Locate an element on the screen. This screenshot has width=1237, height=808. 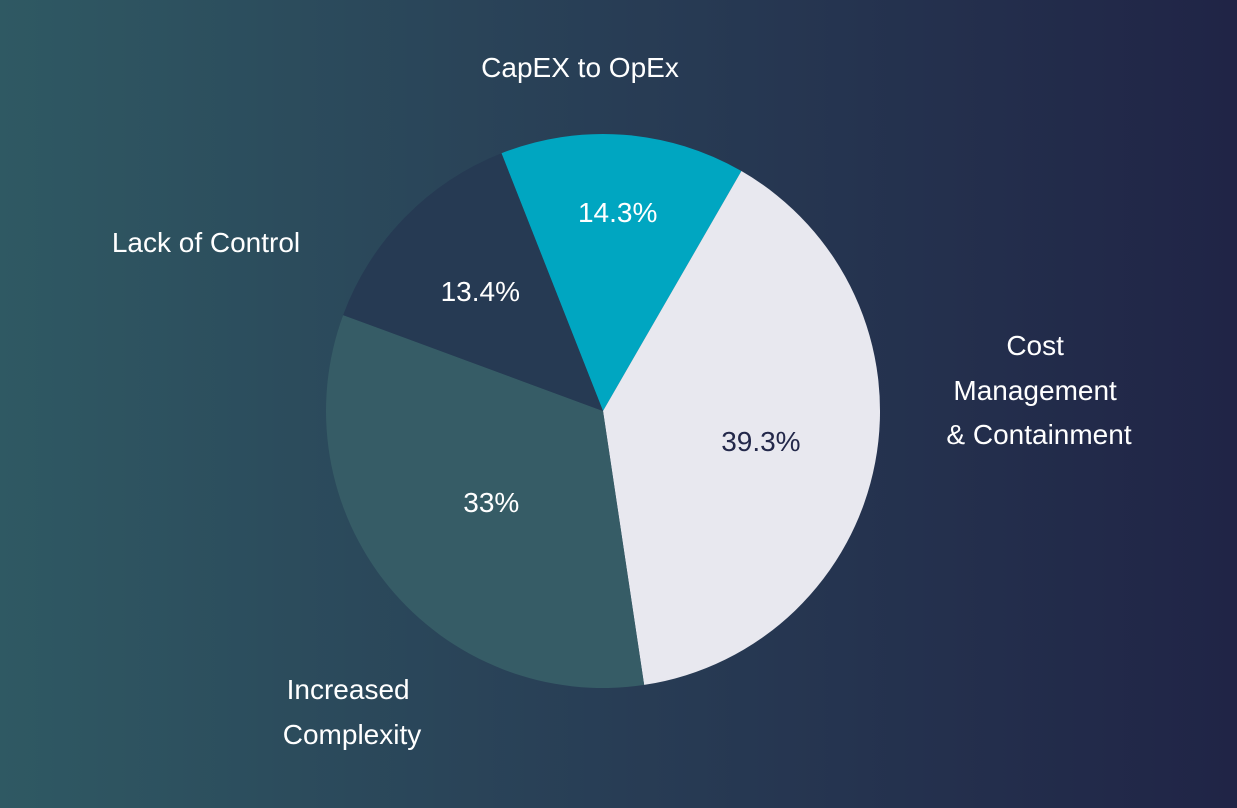
category-label-cost-management-line-2: Management is located at coordinates (1035, 390).